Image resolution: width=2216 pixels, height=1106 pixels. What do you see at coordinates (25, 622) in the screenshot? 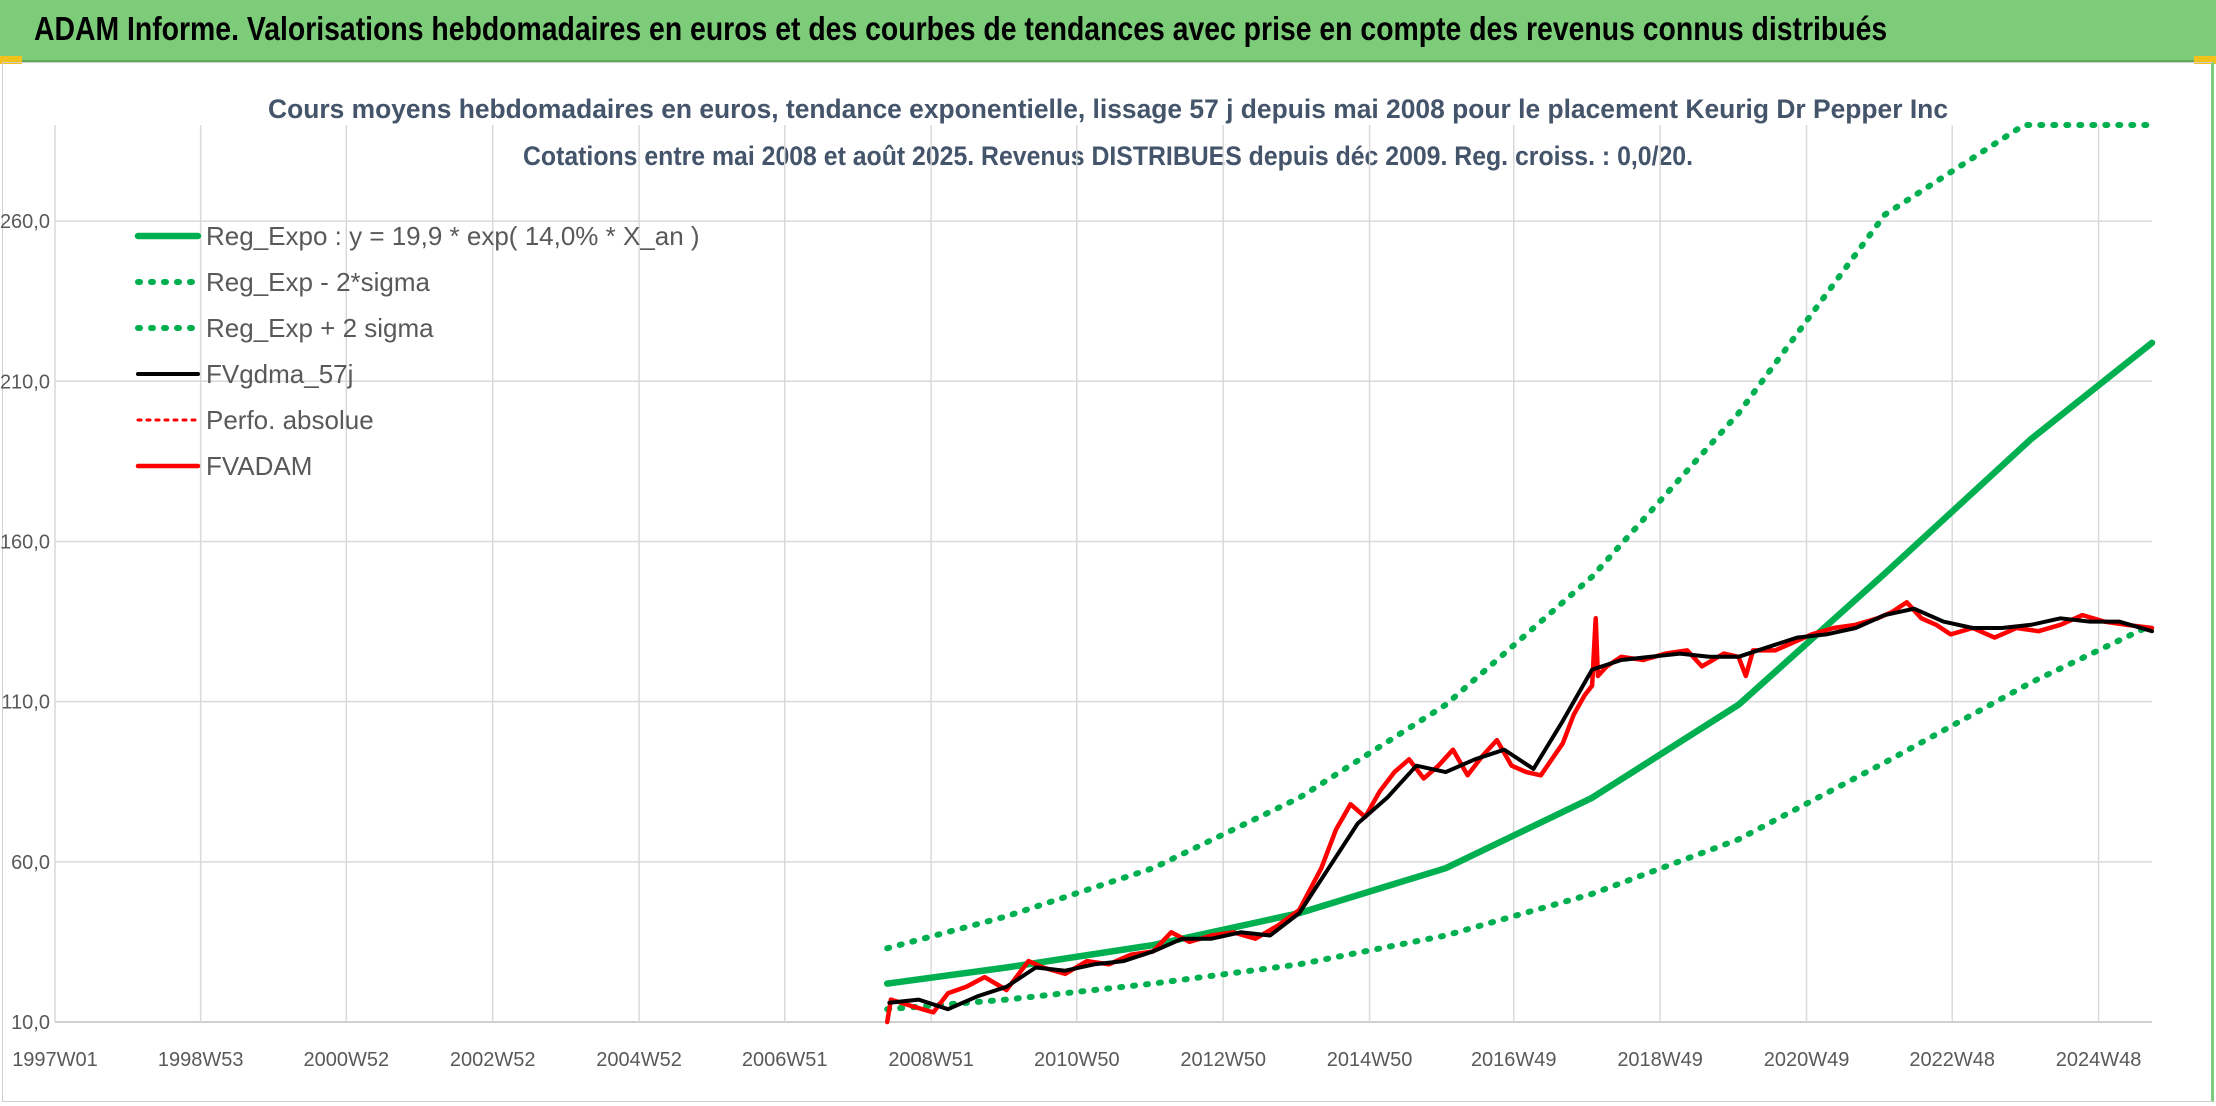
I see `y-axis-labels: 10,0 60,0 110,0 160,0 210,0 260,0` at bounding box center [25, 622].